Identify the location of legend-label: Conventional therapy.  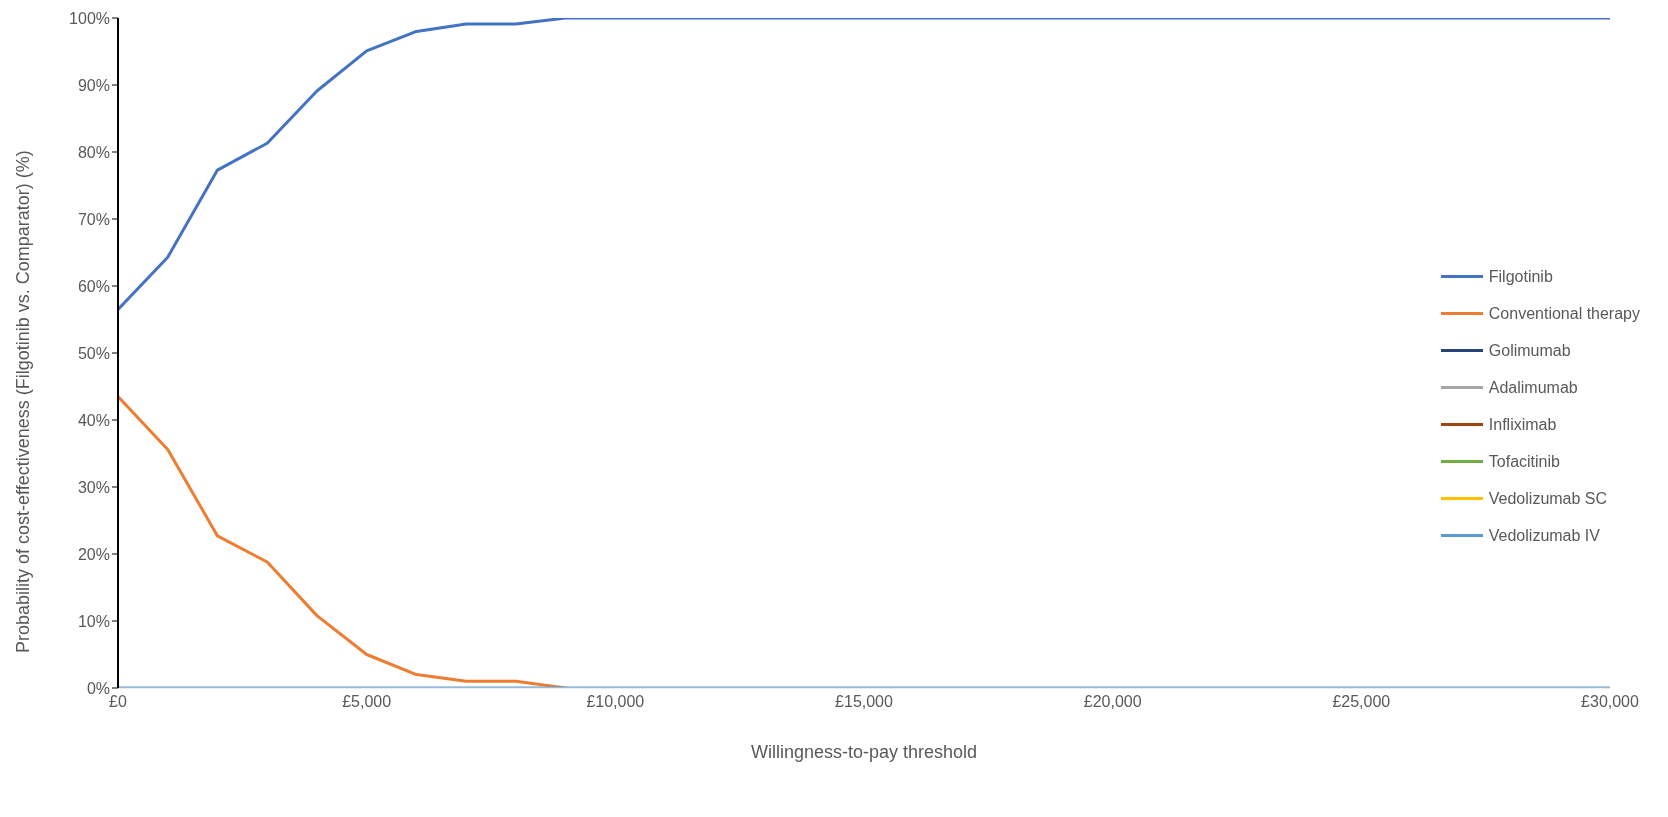
(1564, 313).